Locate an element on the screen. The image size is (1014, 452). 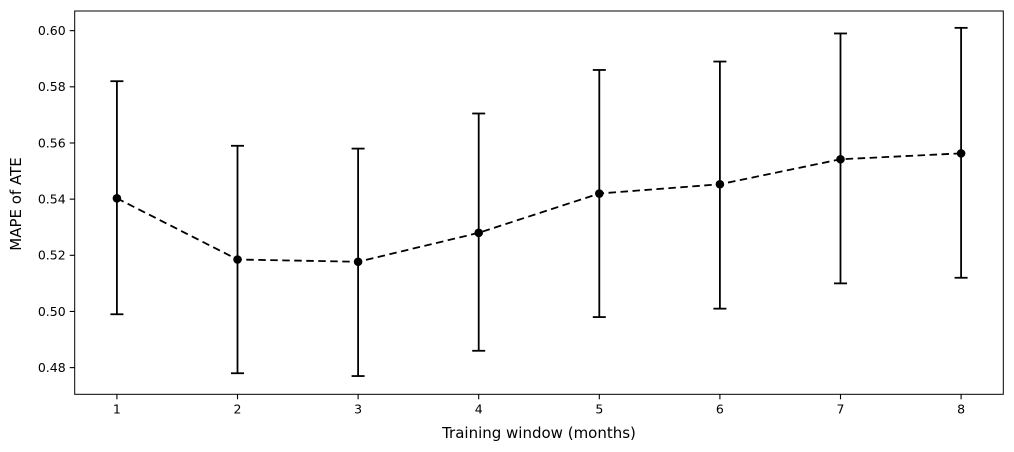
y-tick-label: 0.58 is located at coordinates (52, 86).